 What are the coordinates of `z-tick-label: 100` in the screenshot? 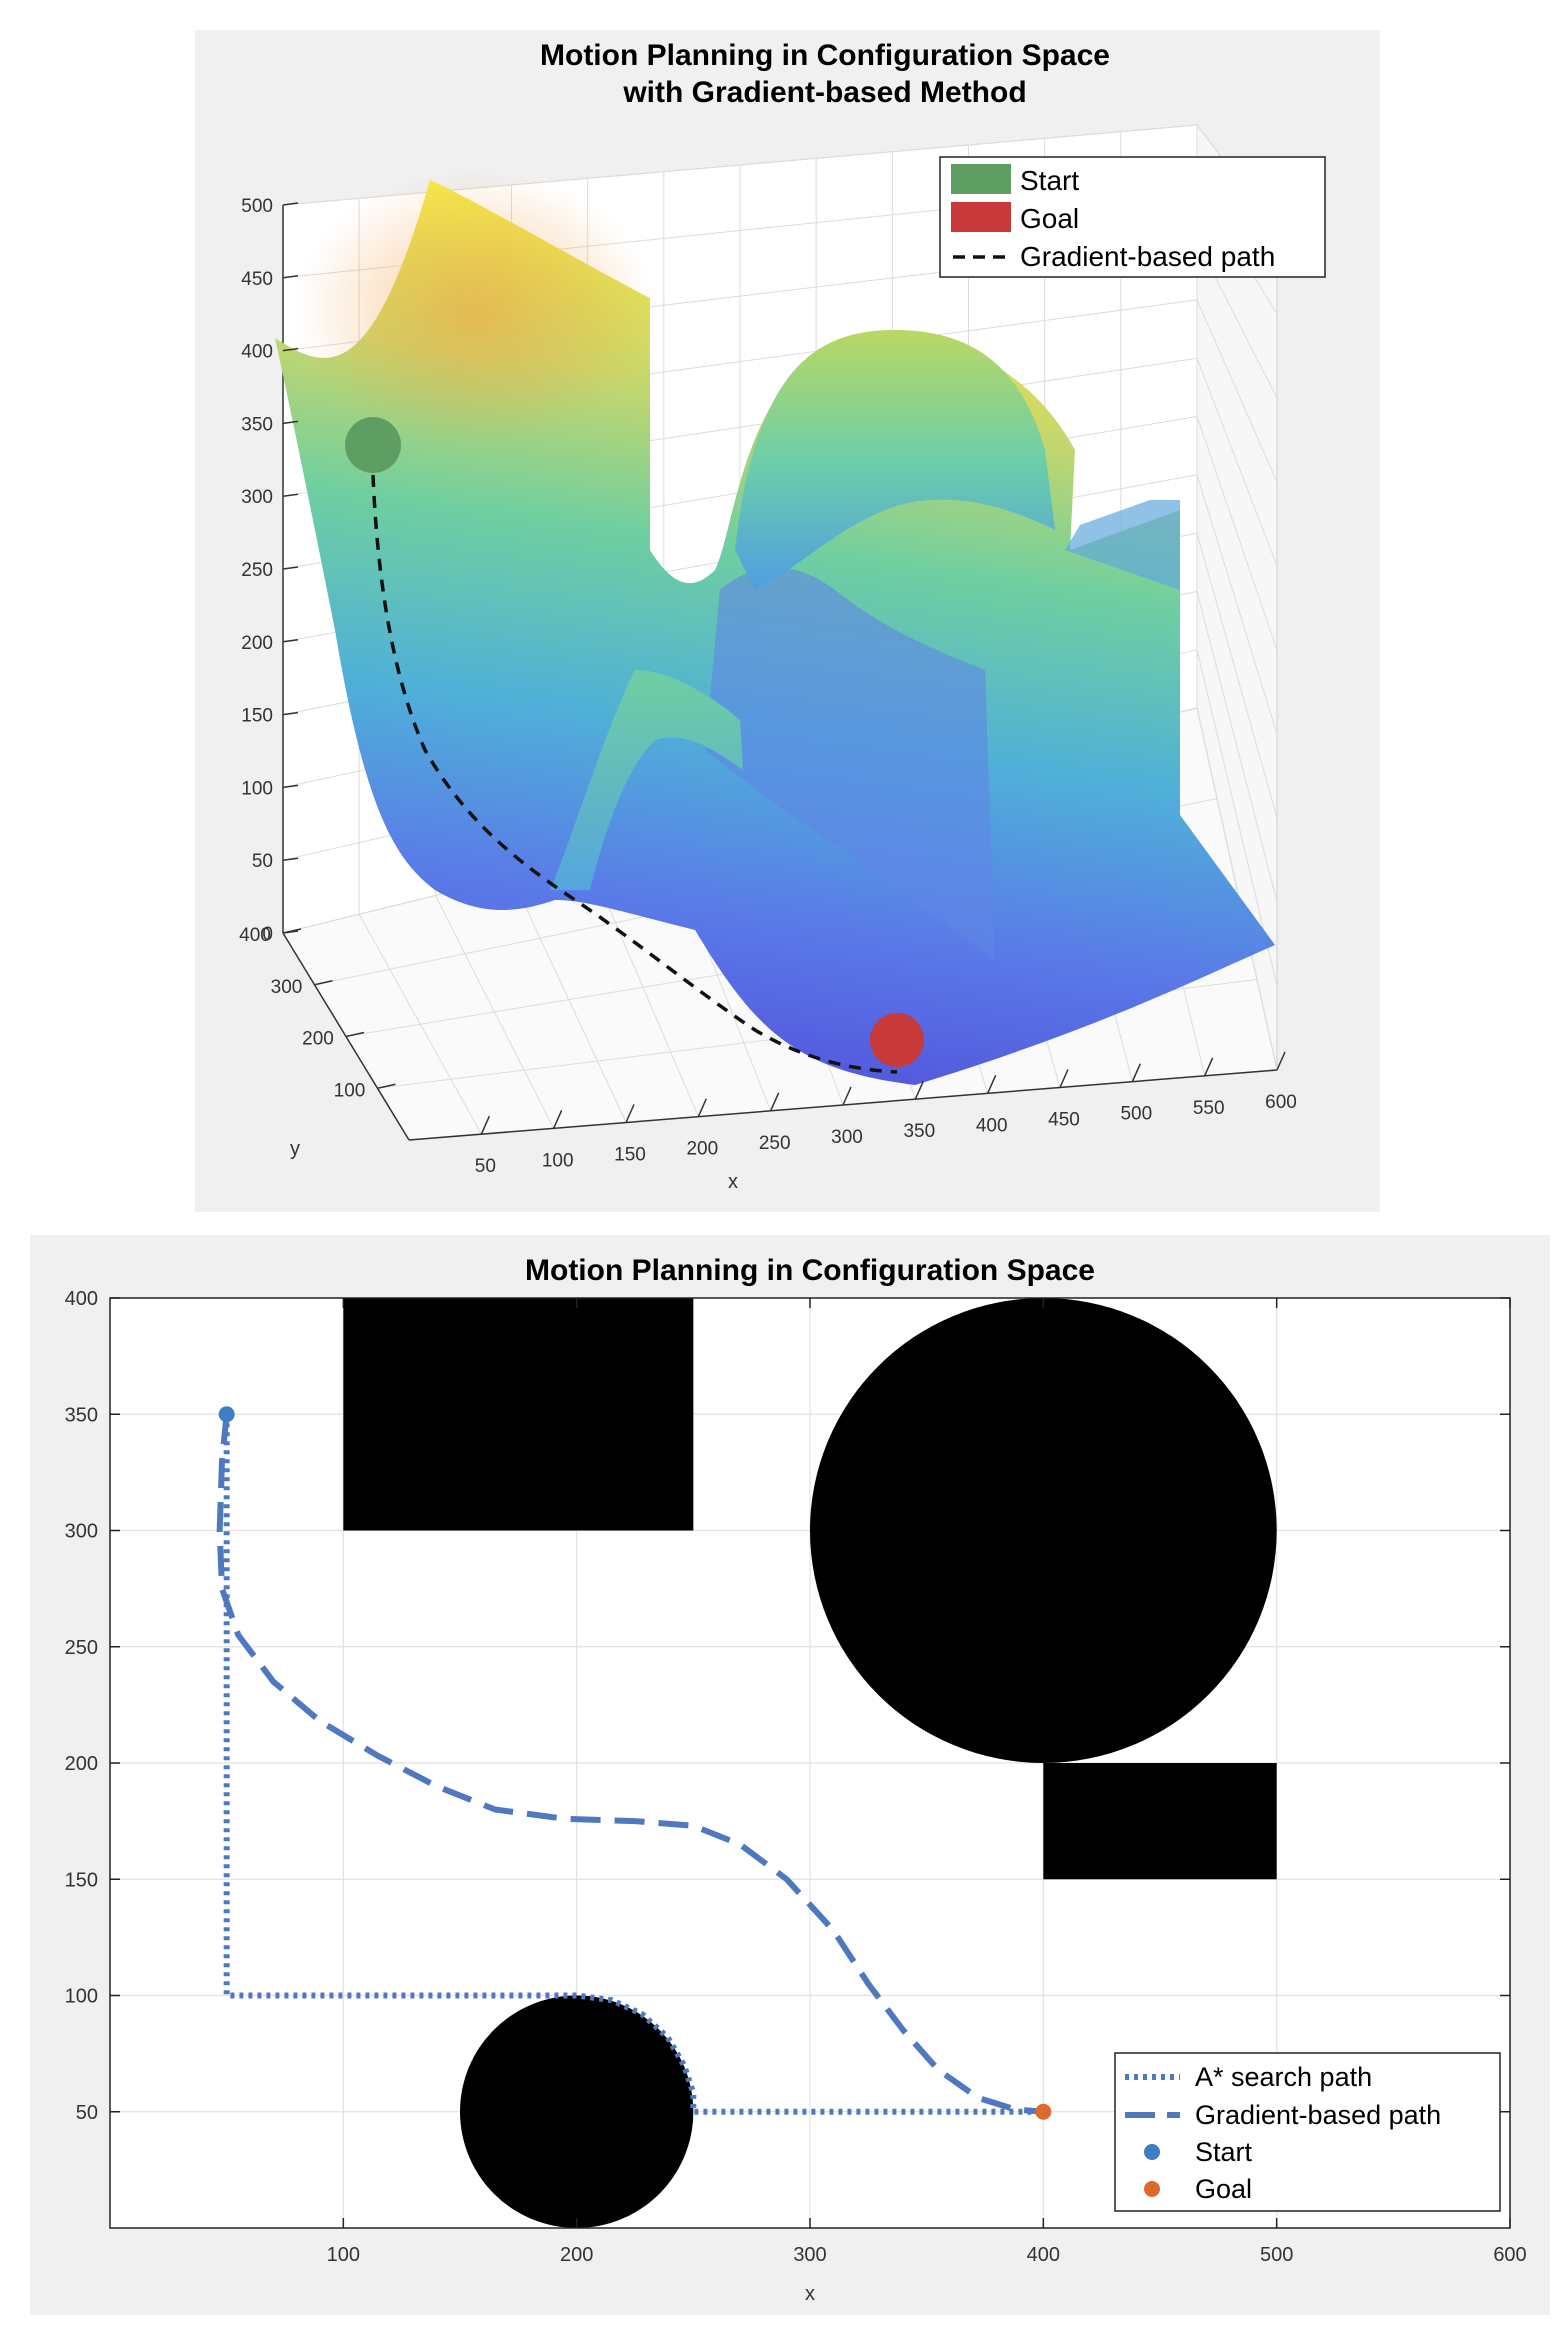 It's located at (257, 788).